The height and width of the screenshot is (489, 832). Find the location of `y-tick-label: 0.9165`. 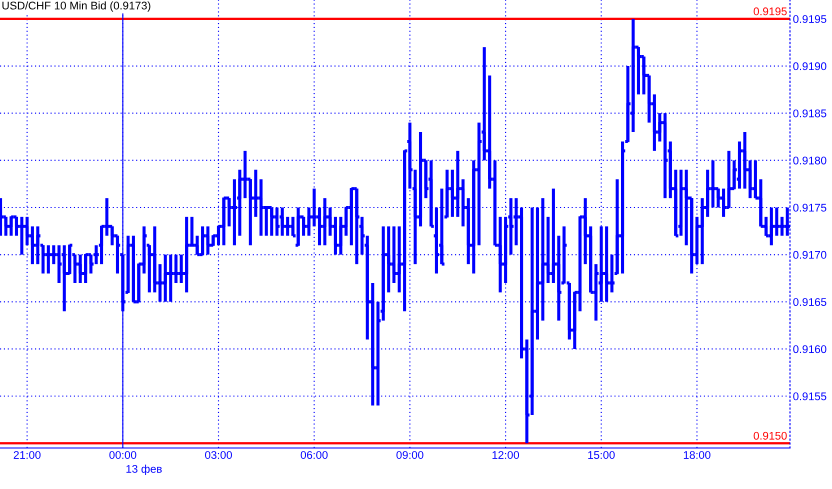

y-tick-label: 0.9165 is located at coordinates (809, 302).